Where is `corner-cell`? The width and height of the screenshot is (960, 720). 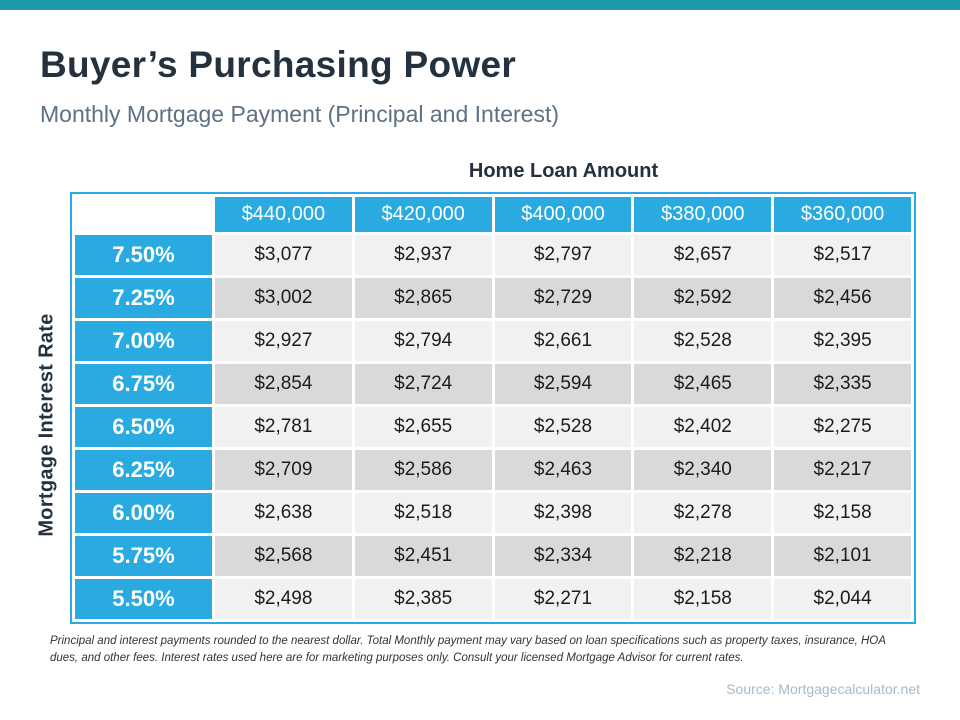 corner-cell is located at coordinates (143, 214).